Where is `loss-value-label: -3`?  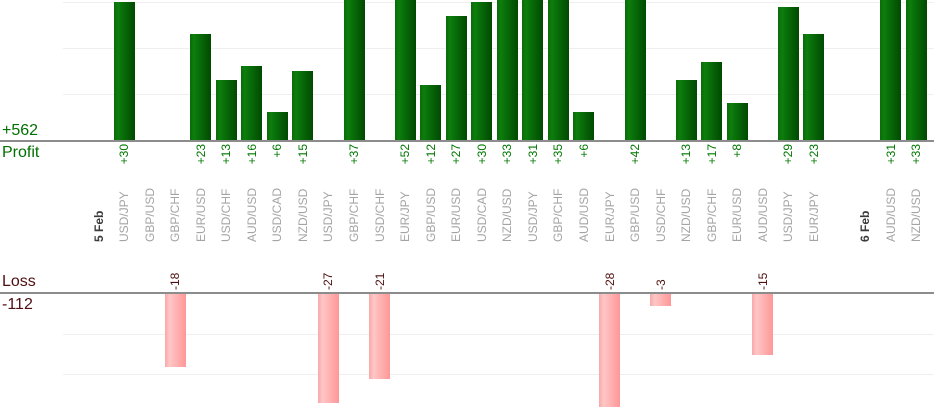
loss-value-label: -3 is located at coordinates (660, 284).